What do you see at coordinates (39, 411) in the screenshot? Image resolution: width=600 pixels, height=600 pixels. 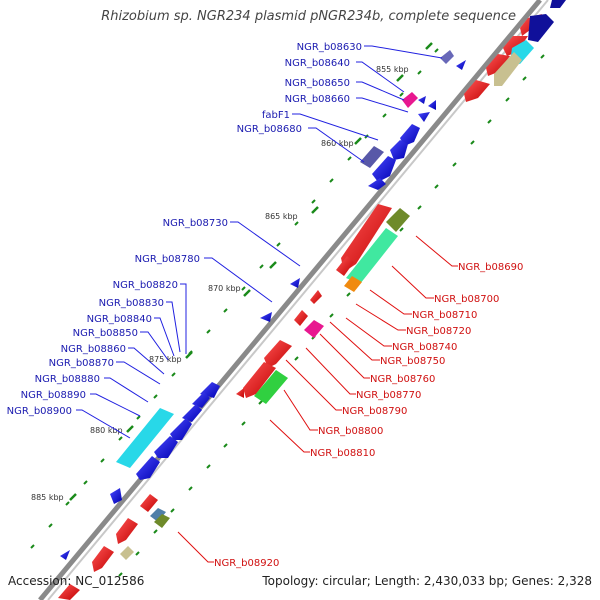 I see `gene-label-NGR_b08900: NGR_b08900` at bounding box center [39, 411].